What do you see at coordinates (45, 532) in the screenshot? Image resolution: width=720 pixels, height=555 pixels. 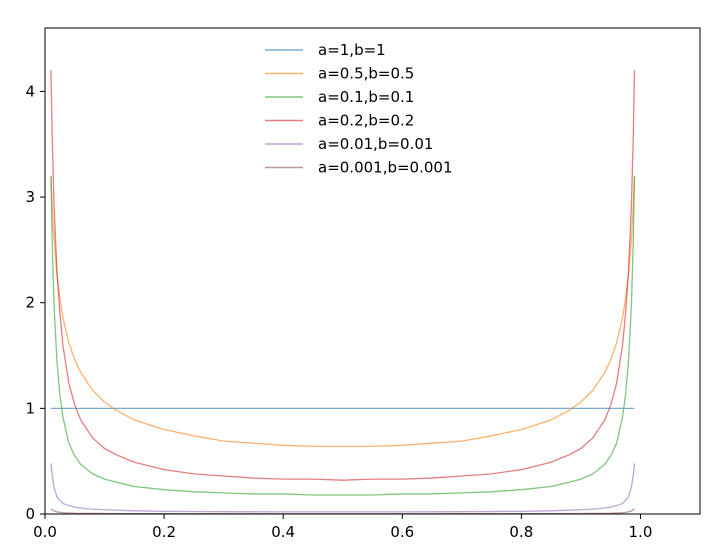 I see `x-tick-label: 0.0` at bounding box center [45, 532].